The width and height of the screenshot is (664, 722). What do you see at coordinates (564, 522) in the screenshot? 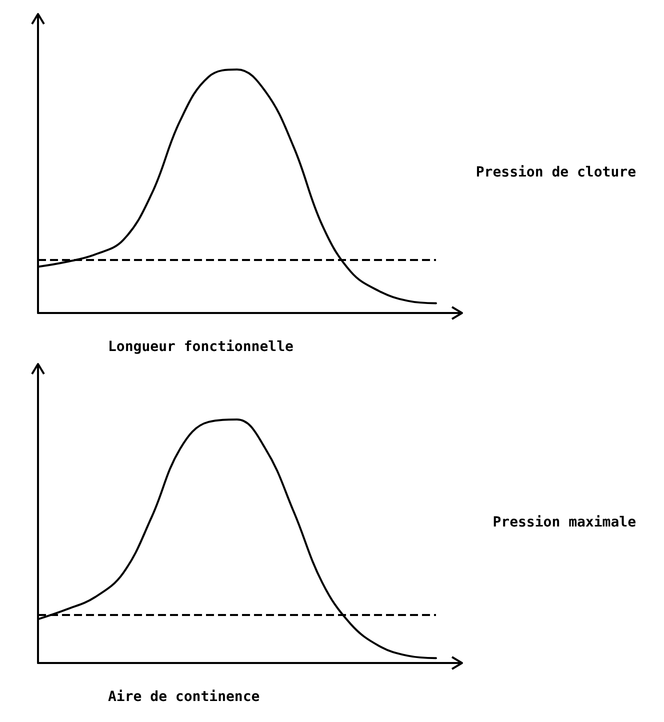
I see `text: Pression maximale` at bounding box center [564, 522].